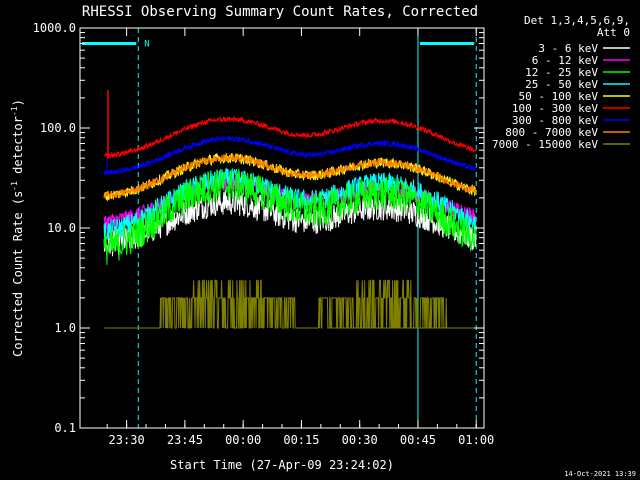 This screenshot has height=480, width=640. Describe the element at coordinates (301, 440) in the screenshot. I see `x-tick-label-3: 00:15` at that location.